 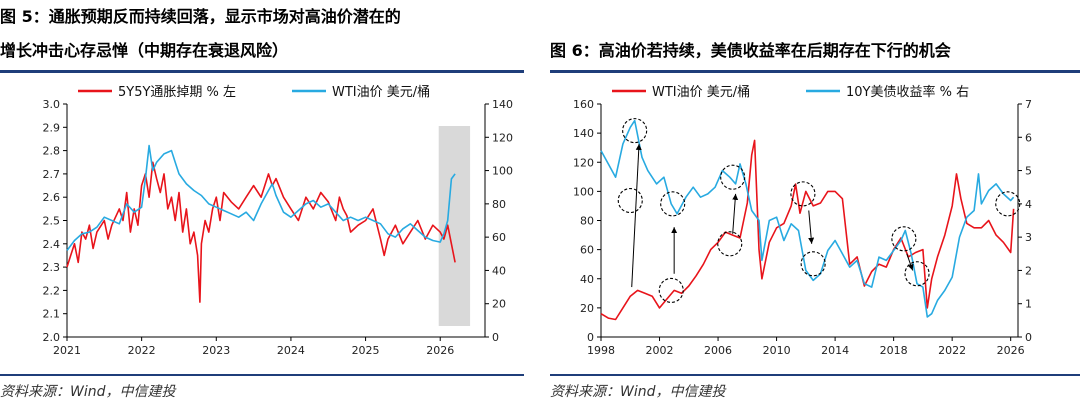 What do you see at coordinates (499, 237) in the screenshot?
I see `y-right-tick-label: 60` at bounding box center [499, 237].